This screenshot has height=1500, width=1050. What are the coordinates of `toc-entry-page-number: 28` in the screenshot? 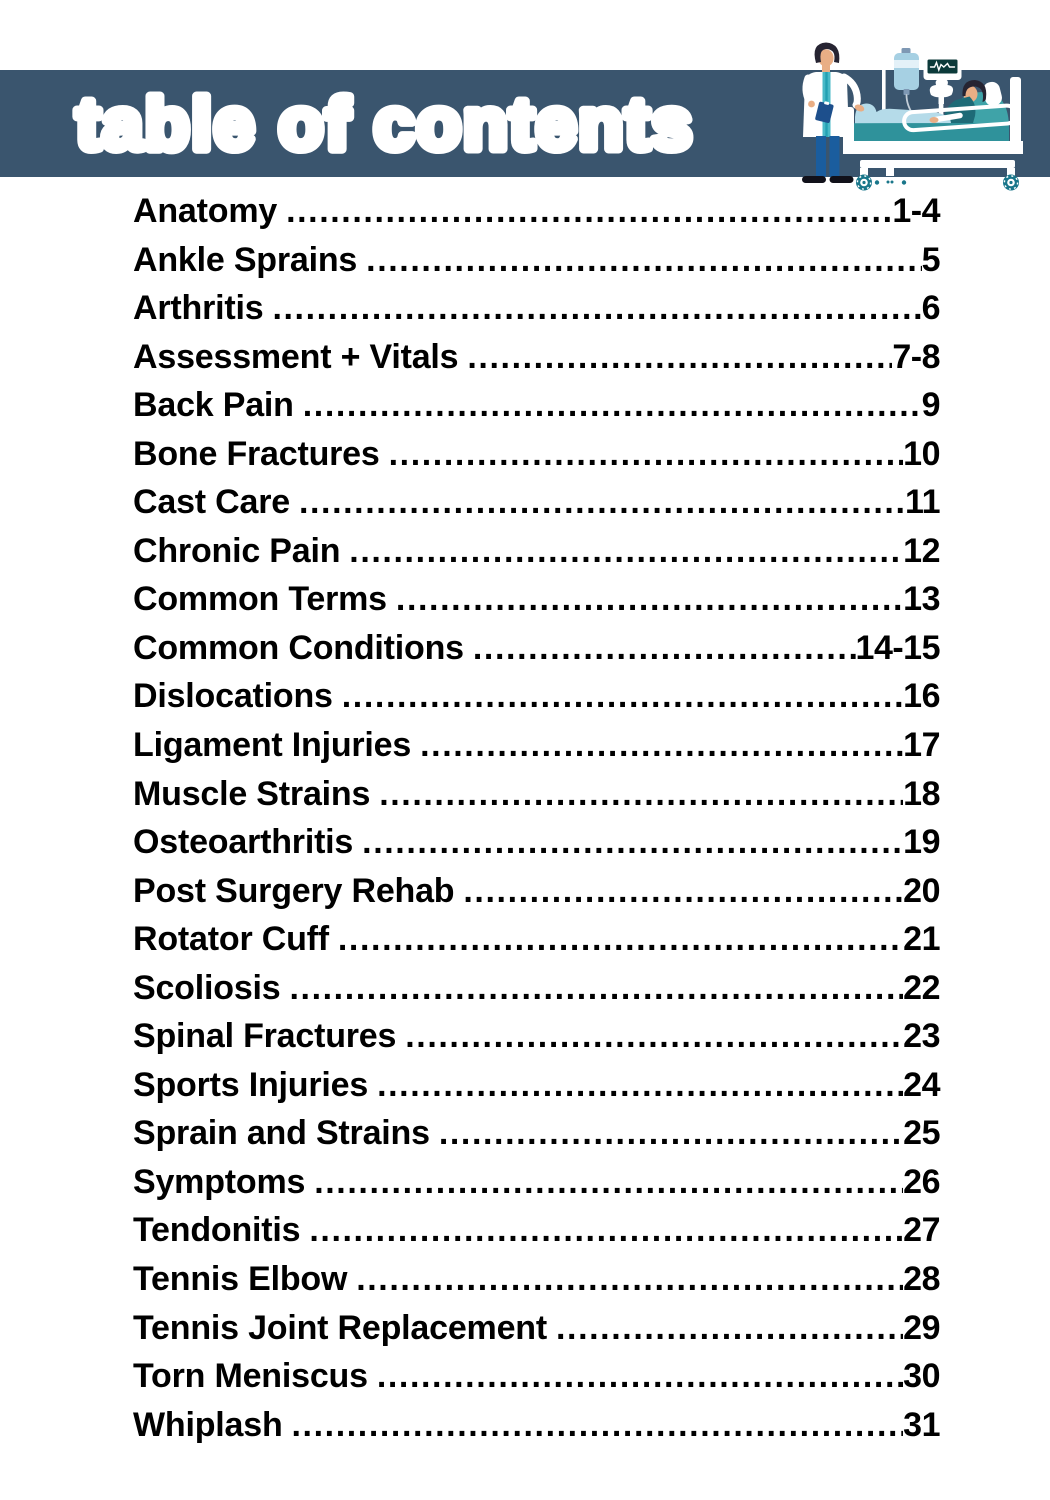 It's located at (921, 1279).